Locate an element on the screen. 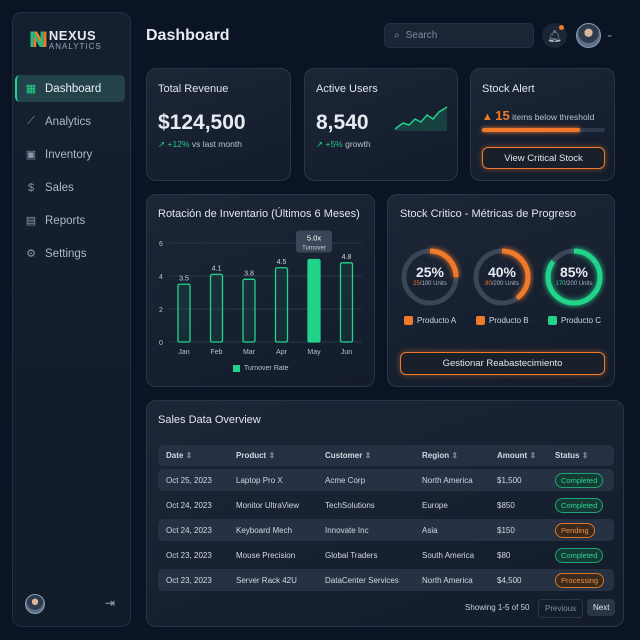  bar-jun is located at coordinates (346, 302).